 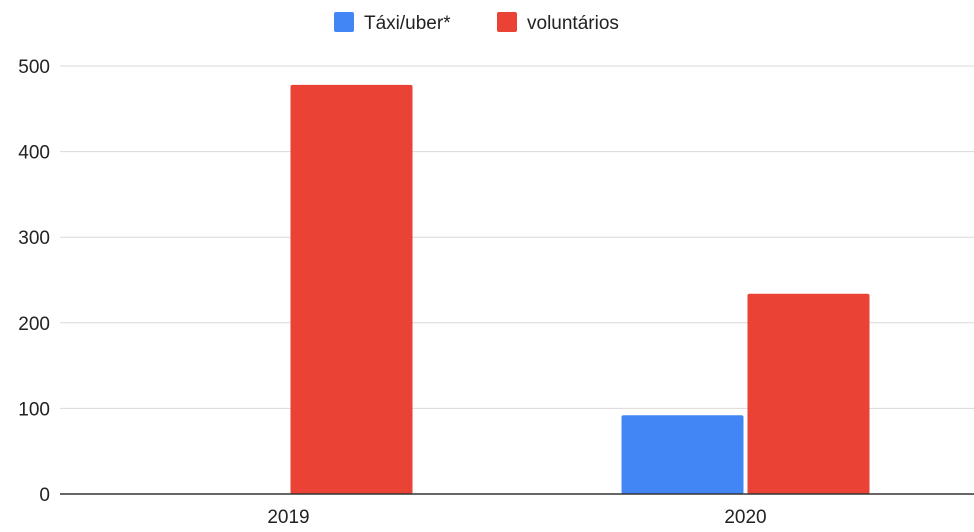 I want to click on legend-label: voluntários, so click(x=573, y=23).